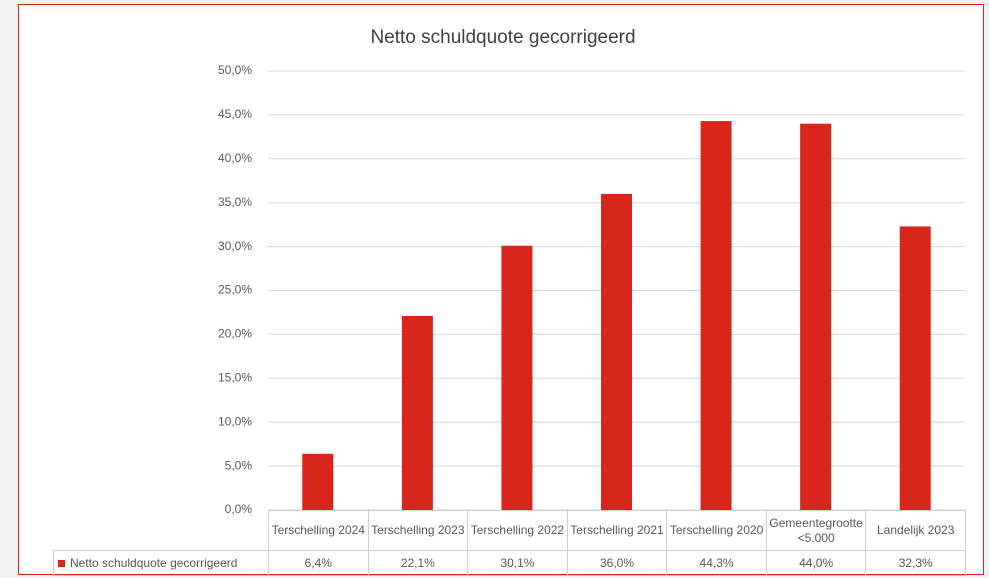  What do you see at coordinates (239, 465) in the screenshot?
I see `y-tick-label: 5,0%` at bounding box center [239, 465].